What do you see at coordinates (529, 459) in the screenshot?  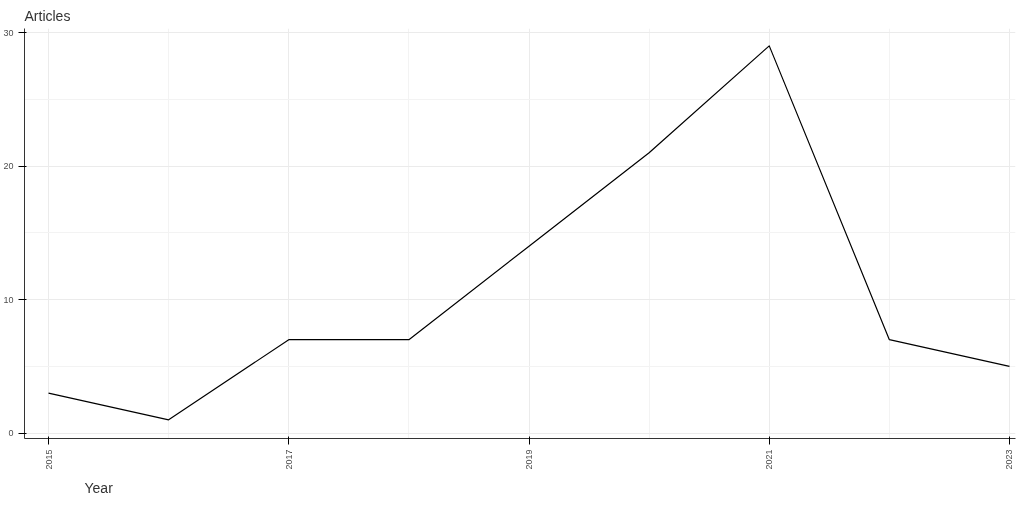 I see `x-tick-label: 2019` at bounding box center [529, 459].